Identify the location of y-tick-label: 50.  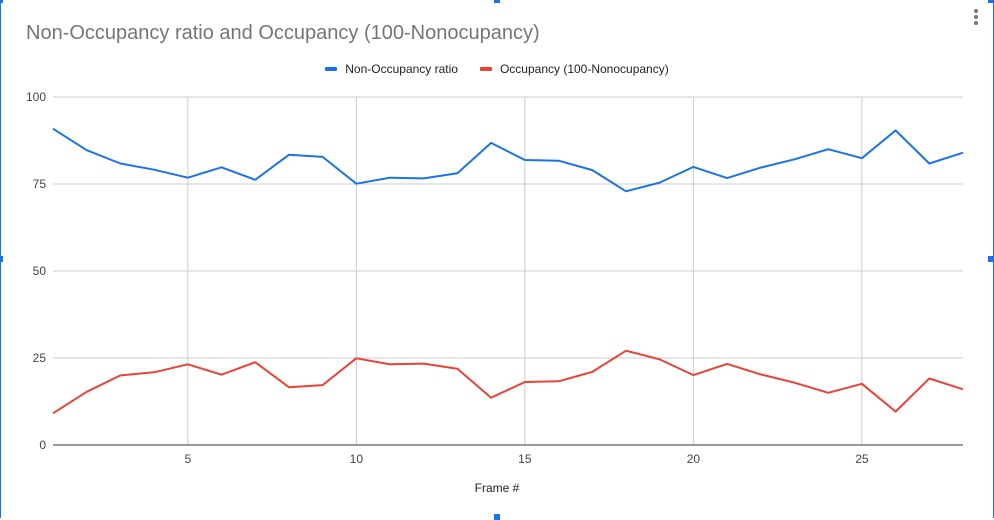
(40, 271).